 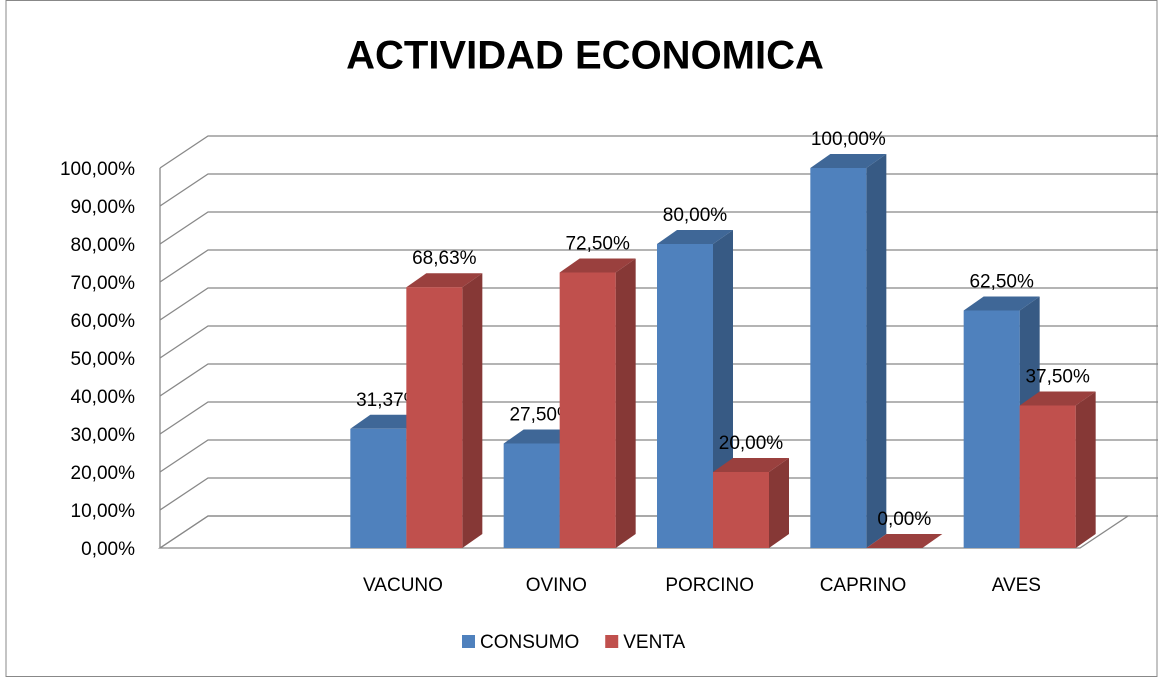 I want to click on value-label: 37,50%, so click(x=1057, y=377).